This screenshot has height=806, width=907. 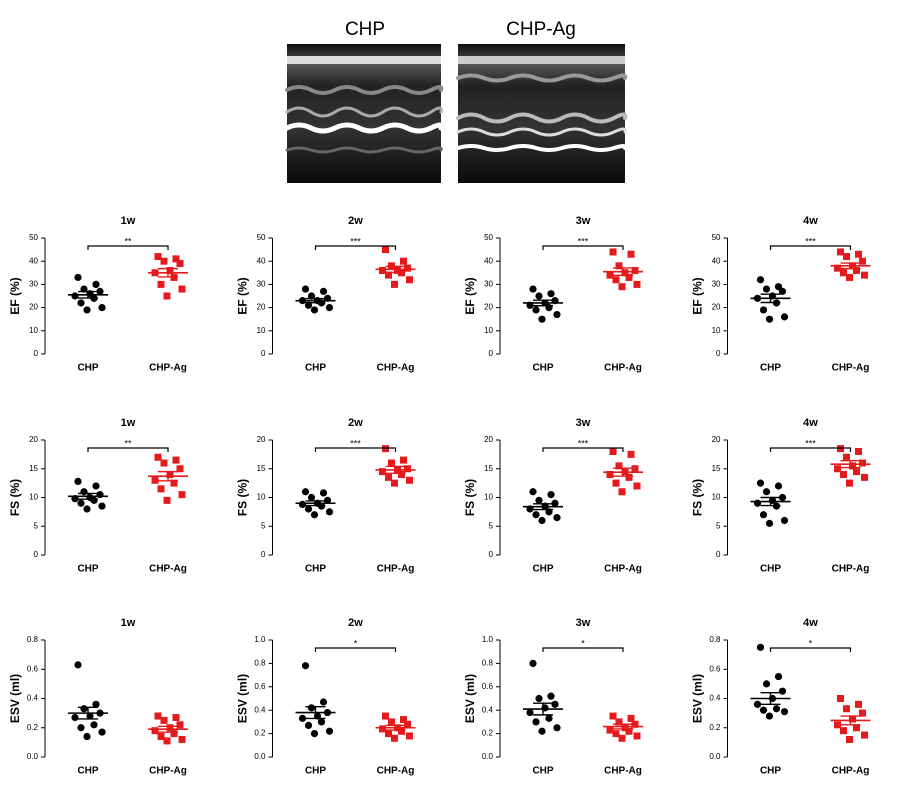 What do you see at coordinates (718, 525) in the screenshot?
I see `y-tick-label: 5` at bounding box center [718, 525].